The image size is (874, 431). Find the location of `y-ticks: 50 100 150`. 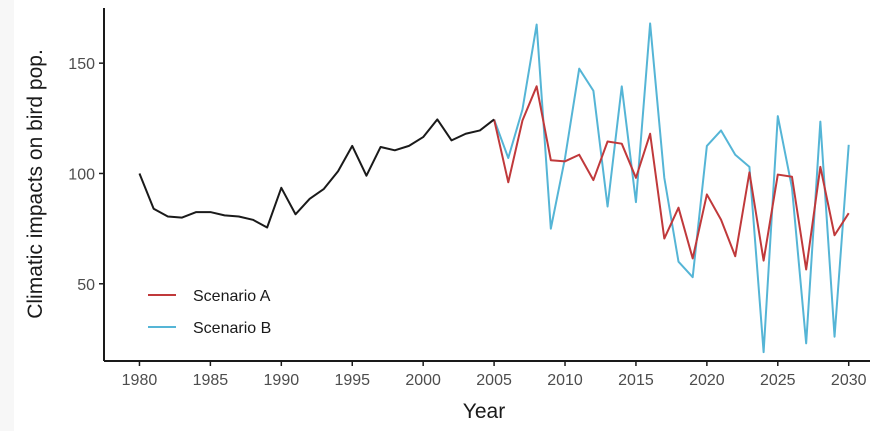

y-ticks: 50 100 150 is located at coordinates (86, 175).